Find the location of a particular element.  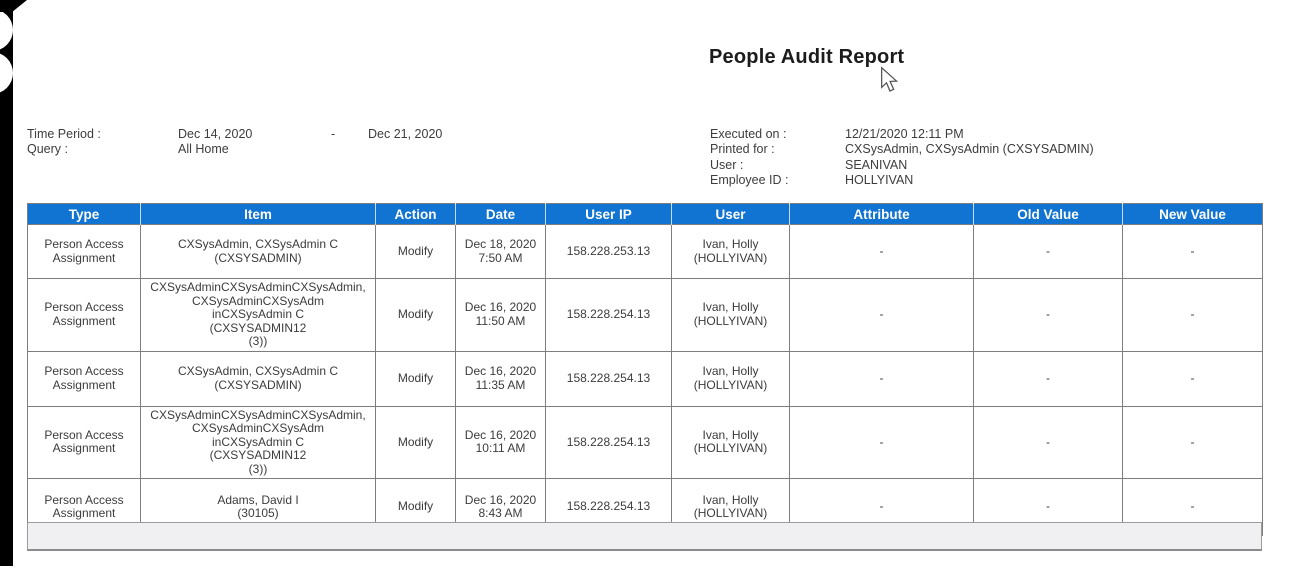

employee-id-label: Employee ID : is located at coordinates (749, 180).